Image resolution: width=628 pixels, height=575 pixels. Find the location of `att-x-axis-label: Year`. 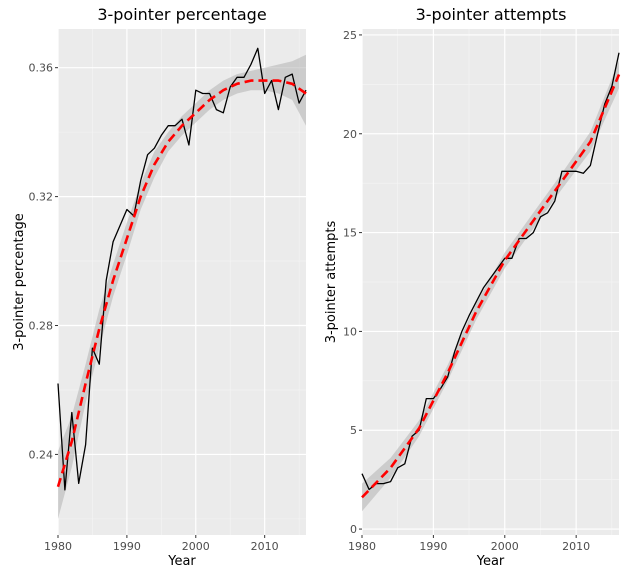

att-x-axis-label: Year is located at coordinates (490, 561).